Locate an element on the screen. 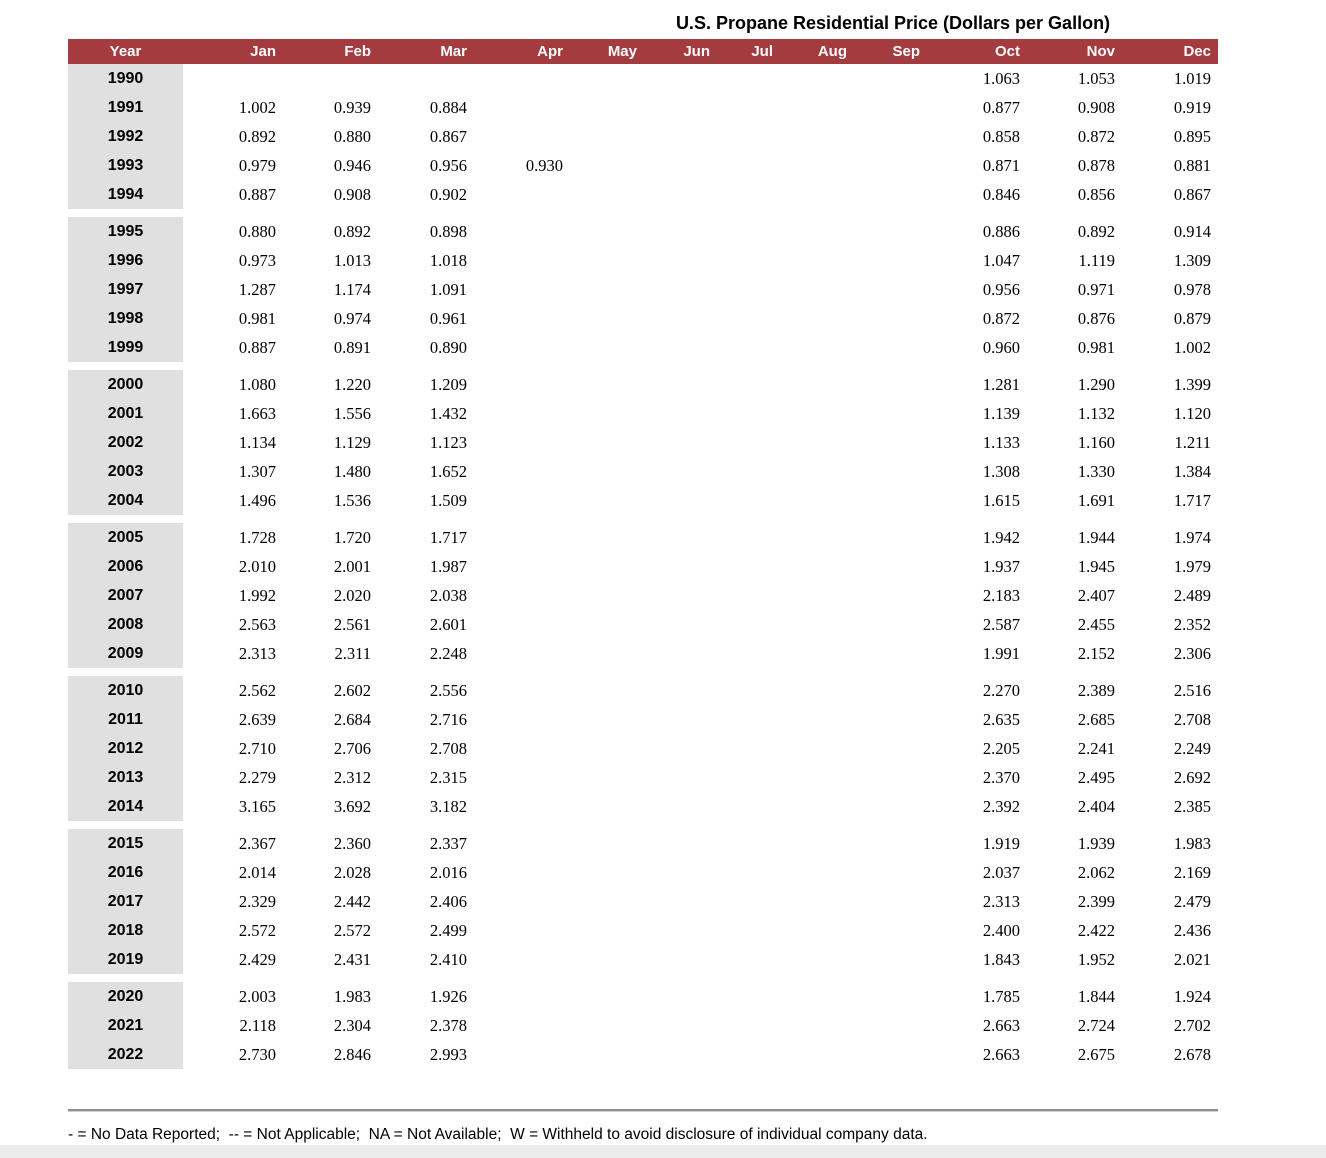 Image resolution: width=1326 pixels, height=1158 pixels. price-cell-1998-feb: 0.974 is located at coordinates (352, 318).